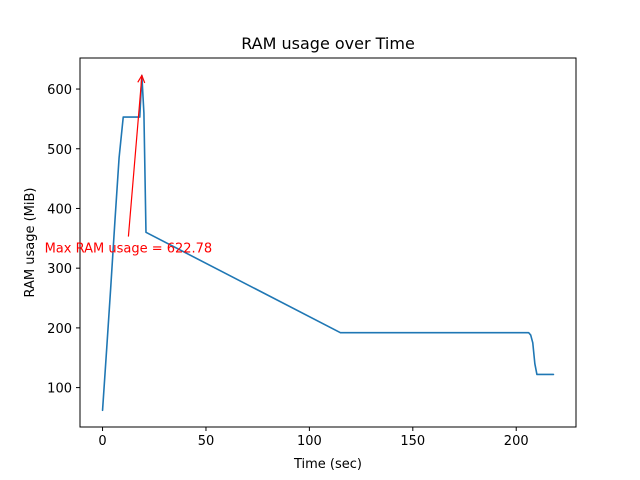  Describe the element at coordinates (59, 389) in the screenshot. I see `y-tick-label: 100` at that location.